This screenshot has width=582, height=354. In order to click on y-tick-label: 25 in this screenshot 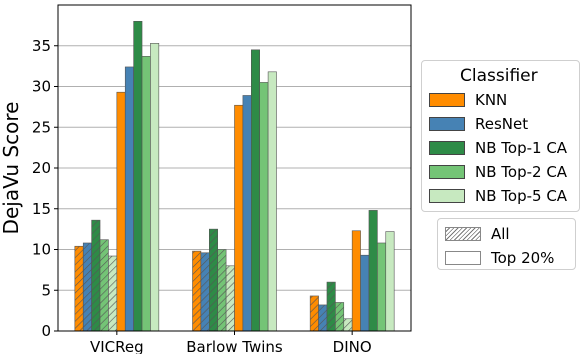, I will do `click(41, 127)`.